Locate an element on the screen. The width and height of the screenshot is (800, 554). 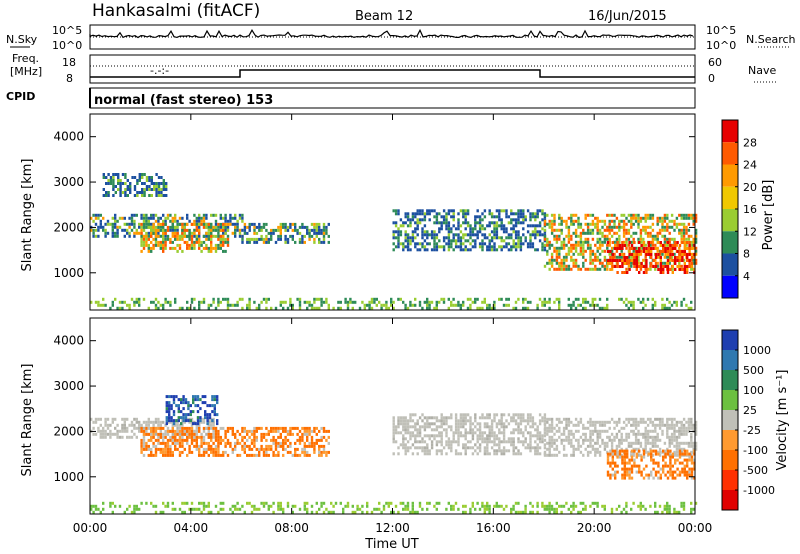
velocity-ylabel: Slant Range [km] is located at coordinates (27, 420).